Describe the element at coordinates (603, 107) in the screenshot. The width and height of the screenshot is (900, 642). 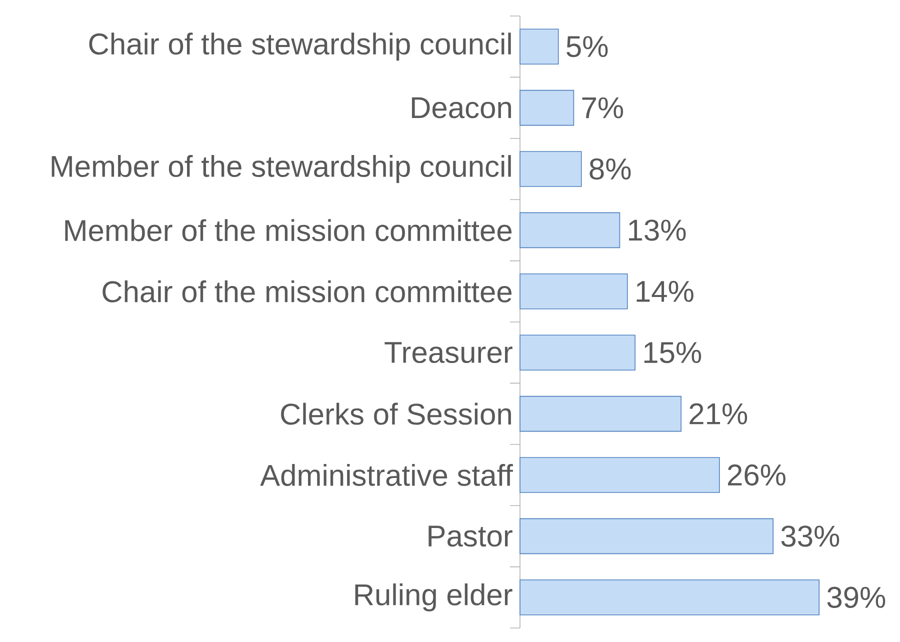
I see `data-label: 7%` at that location.